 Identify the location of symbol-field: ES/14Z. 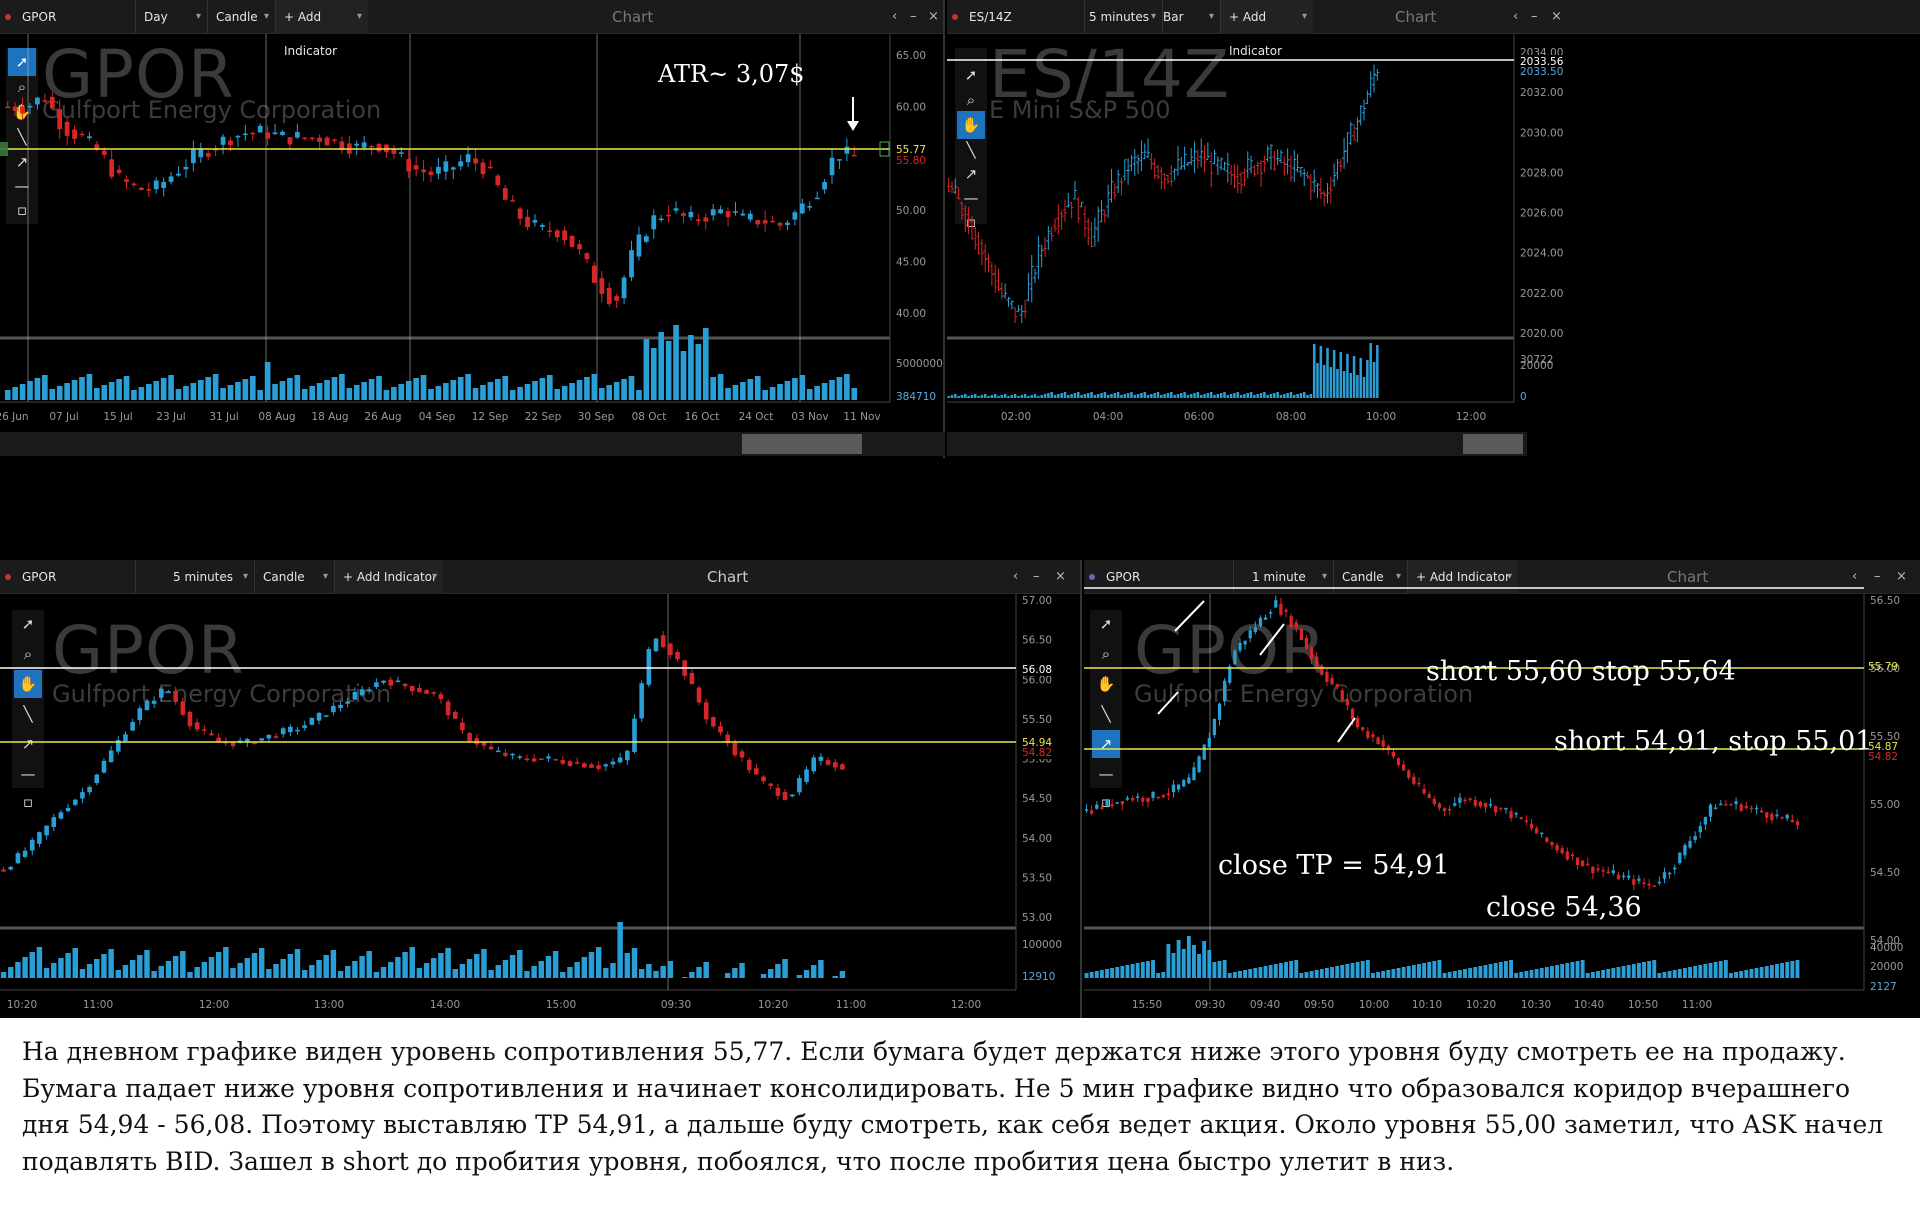
(1023, 17).